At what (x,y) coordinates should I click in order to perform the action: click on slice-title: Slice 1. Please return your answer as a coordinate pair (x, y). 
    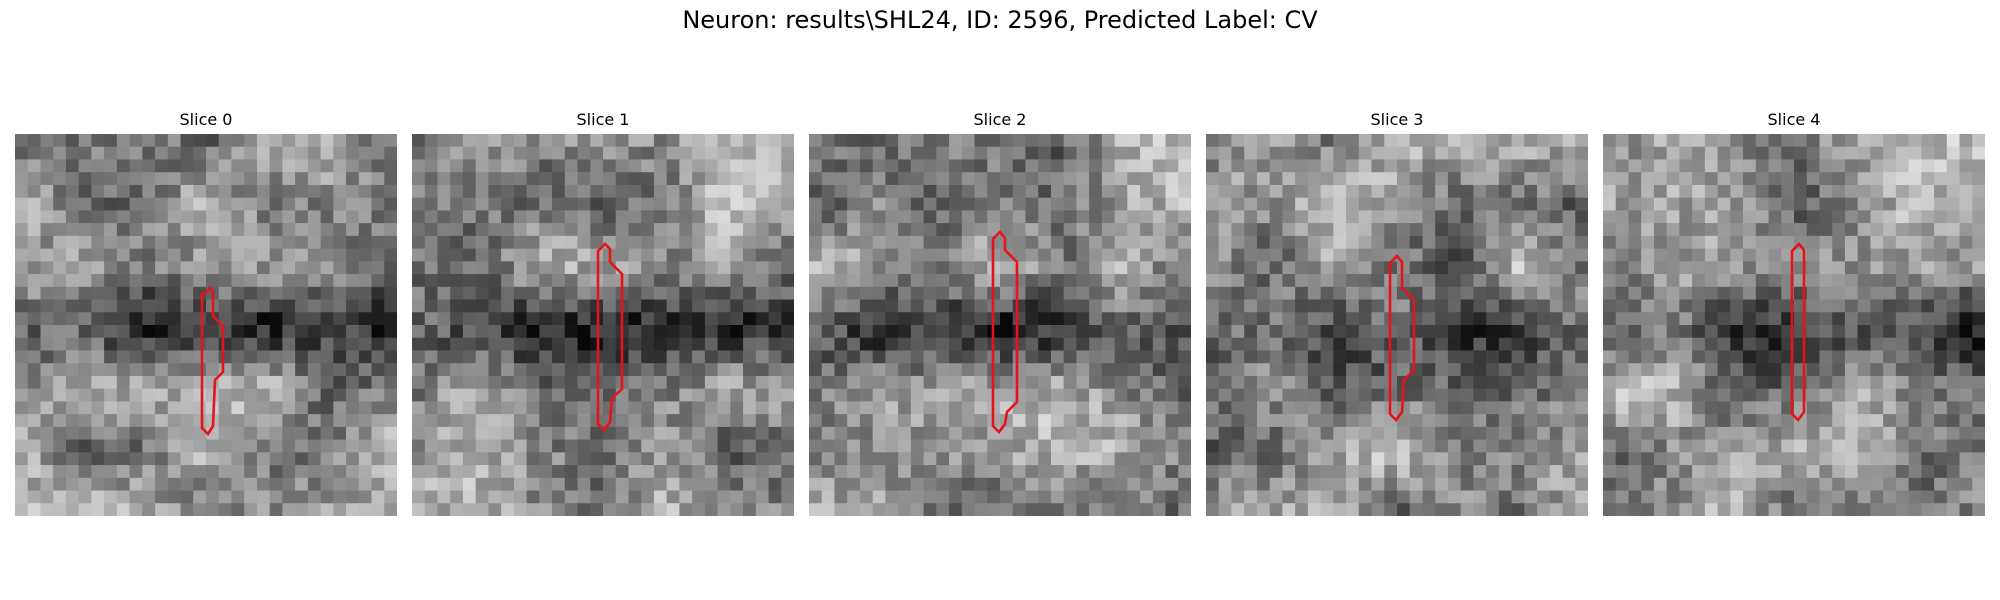
    Looking at the image, I should click on (603, 119).